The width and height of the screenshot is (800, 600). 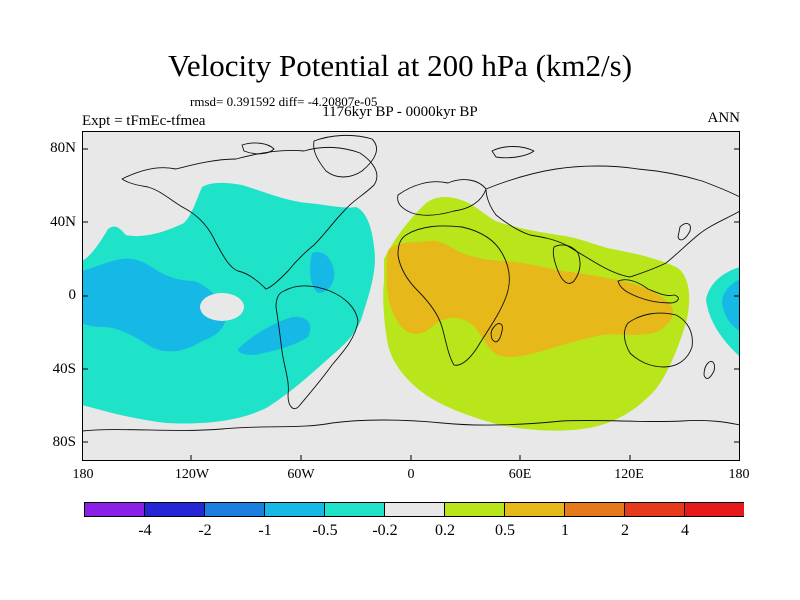 What do you see at coordinates (625, 530) in the screenshot?
I see `colorbar-label: 2` at bounding box center [625, 530].